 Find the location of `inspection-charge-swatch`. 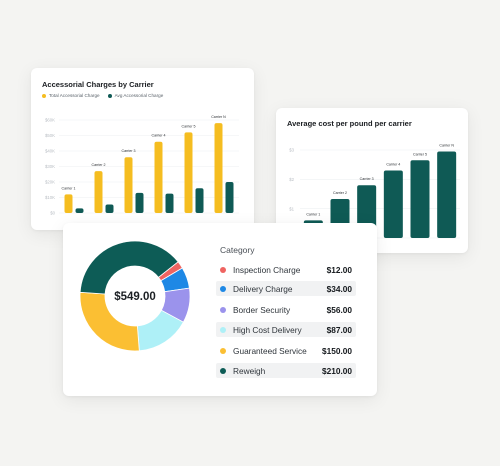

inspection-charge-swatch is located at coordinates (223, 269).